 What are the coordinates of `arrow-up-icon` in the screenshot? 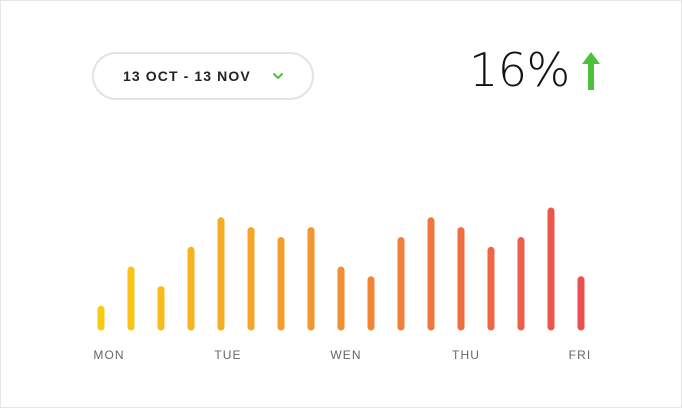 It's located at (590, 71).